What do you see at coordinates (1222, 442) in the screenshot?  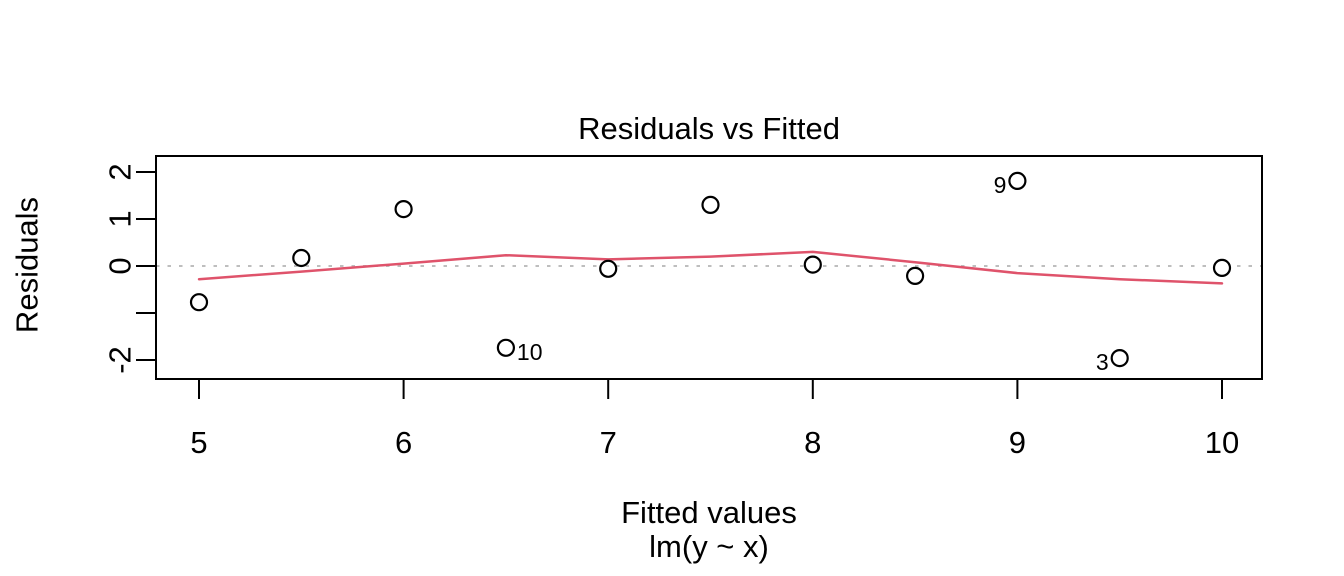 I see `x-tick-label: 10` at bounding box center [1222, 442].